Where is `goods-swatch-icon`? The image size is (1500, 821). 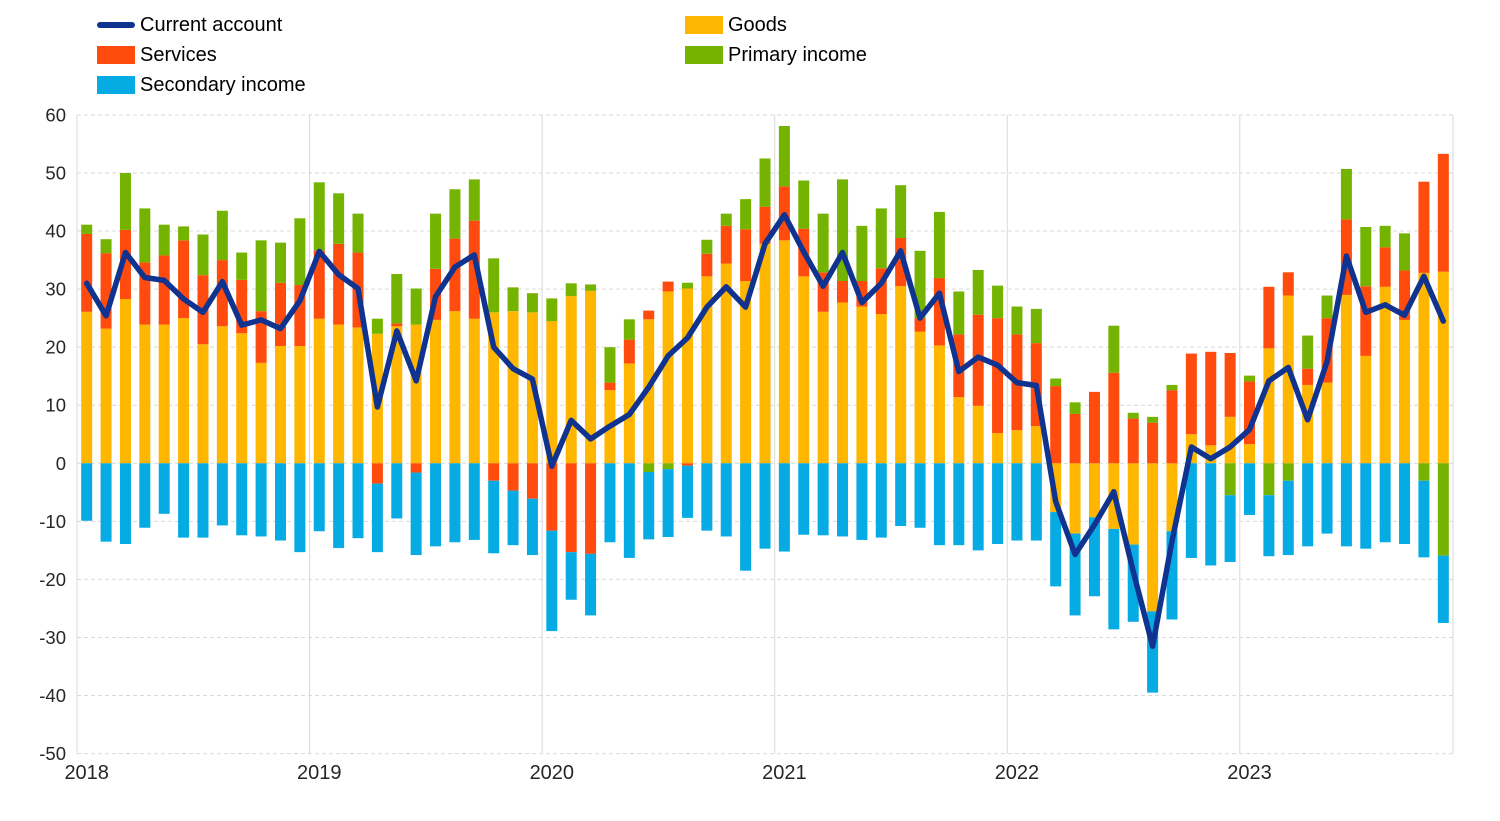 goods-swatch-icon is located at coordinates (704, 25).